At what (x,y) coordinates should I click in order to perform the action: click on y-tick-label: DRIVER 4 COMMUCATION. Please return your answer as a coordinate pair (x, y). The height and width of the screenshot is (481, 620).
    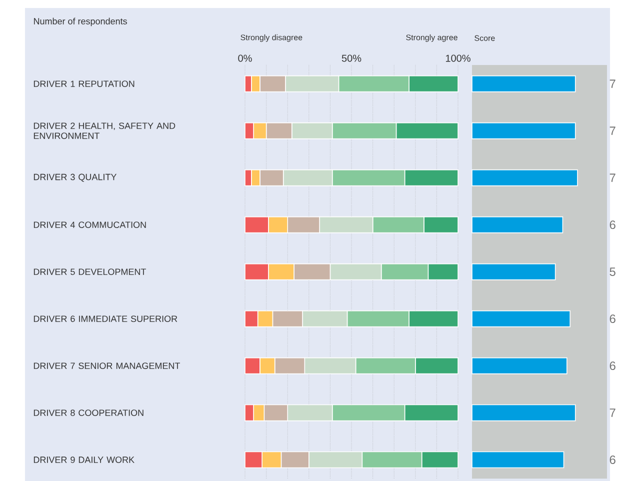
    Looking at the image, I should click on (90, 225).